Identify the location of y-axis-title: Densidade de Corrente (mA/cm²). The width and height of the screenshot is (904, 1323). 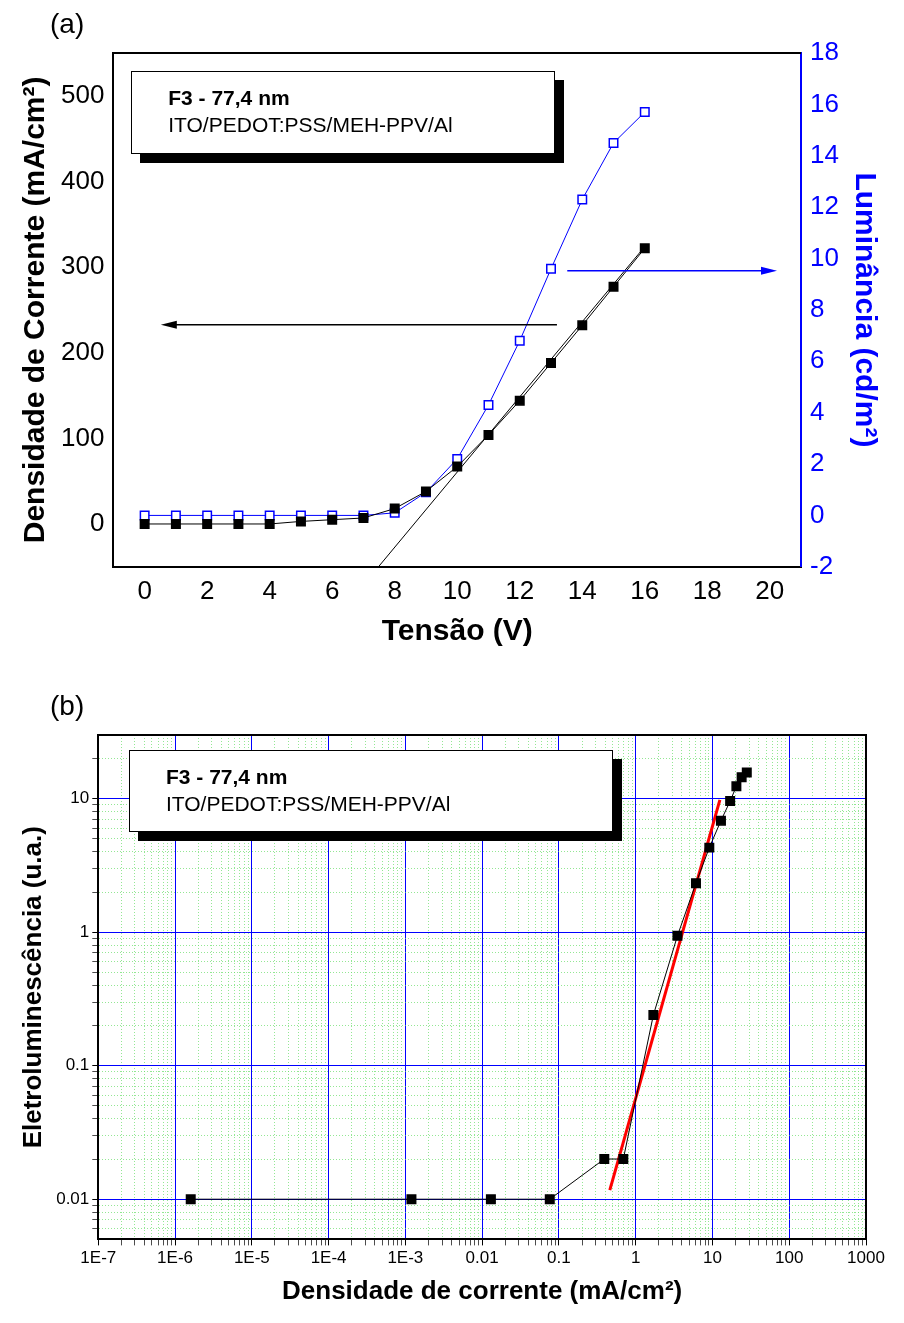
(34, 310).